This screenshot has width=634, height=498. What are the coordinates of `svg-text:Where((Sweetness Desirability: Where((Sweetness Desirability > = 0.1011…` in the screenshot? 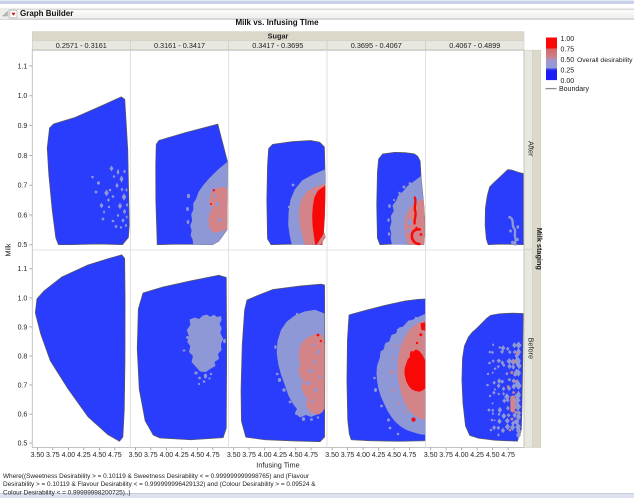 It's located at (156, 476).